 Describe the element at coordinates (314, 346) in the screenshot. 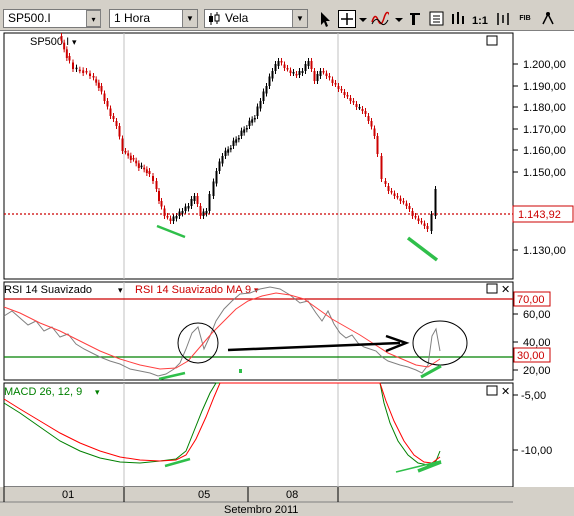

I see `rsi-annotation-arrow` at that location.